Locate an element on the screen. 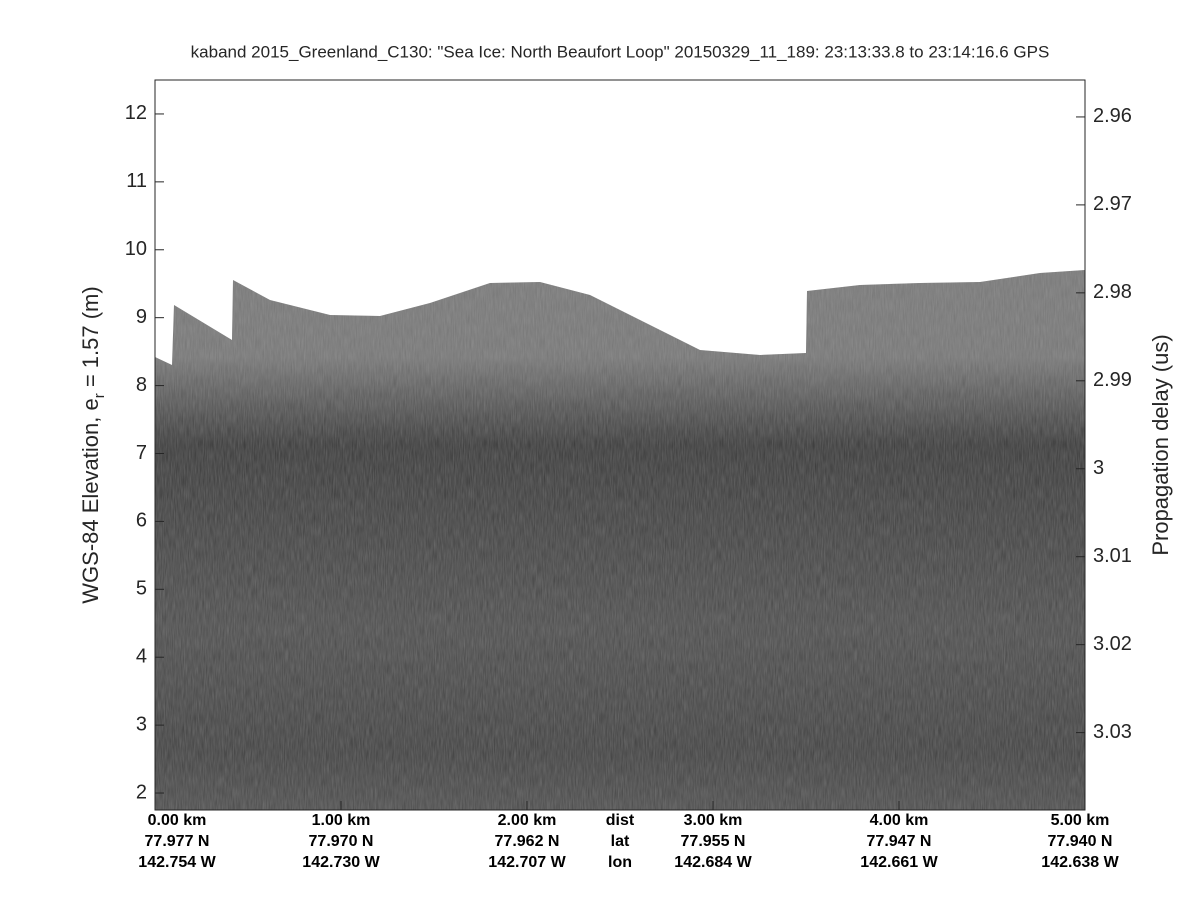 The width and height of the screenshot is (1200, 900). lat-label: 77.962 N is located at coordinates (527, 841).